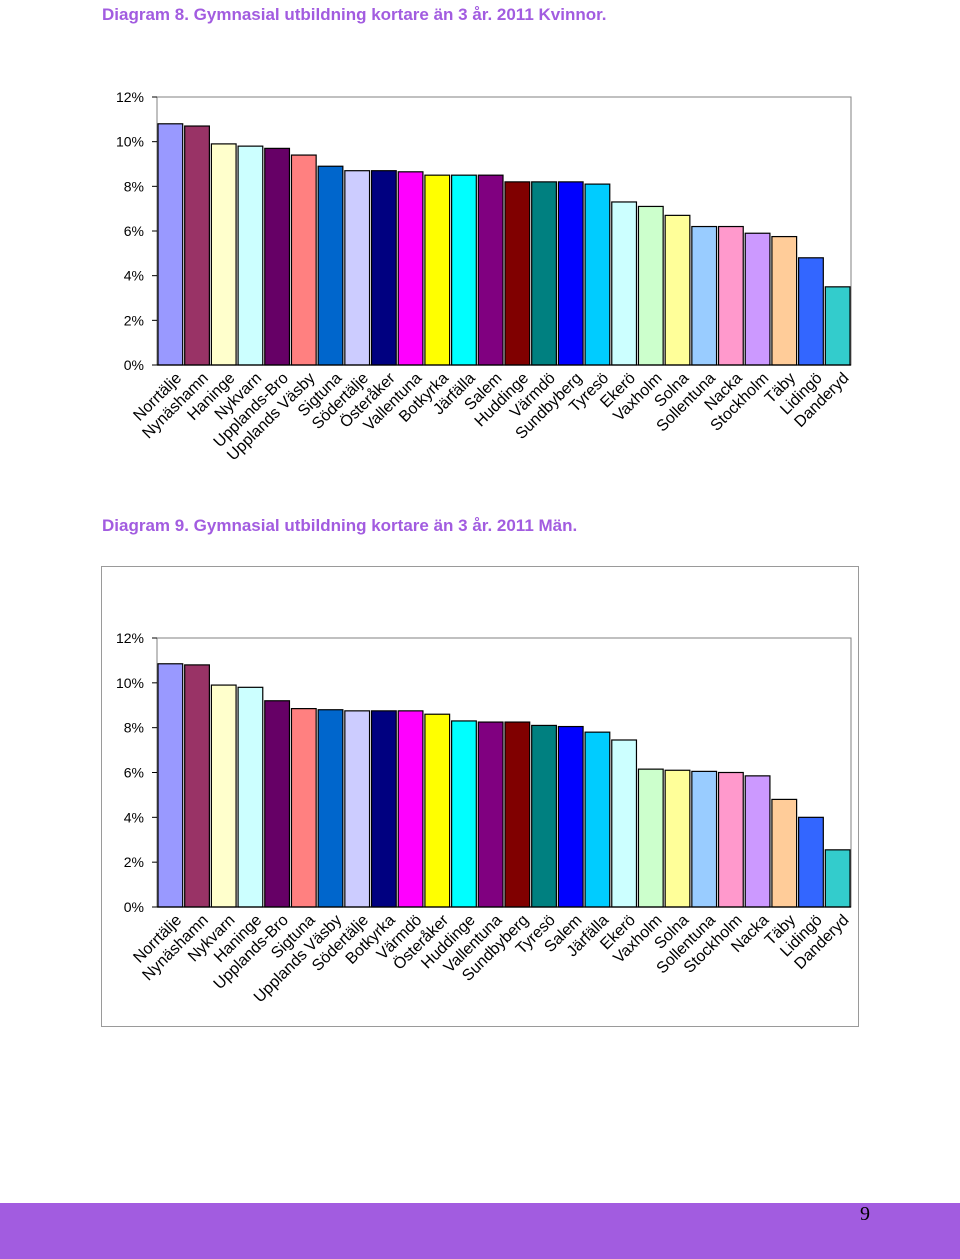 The image size is (960, 1259). Describe the element at coordinates (480, 1231) in the screenshot. I see `page-footer: 9` at that location.